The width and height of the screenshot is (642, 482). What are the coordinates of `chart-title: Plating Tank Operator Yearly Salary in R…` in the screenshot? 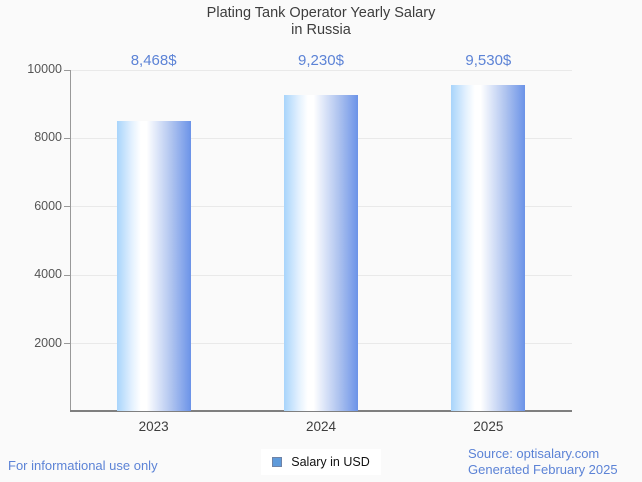 It's located at (321, 22).